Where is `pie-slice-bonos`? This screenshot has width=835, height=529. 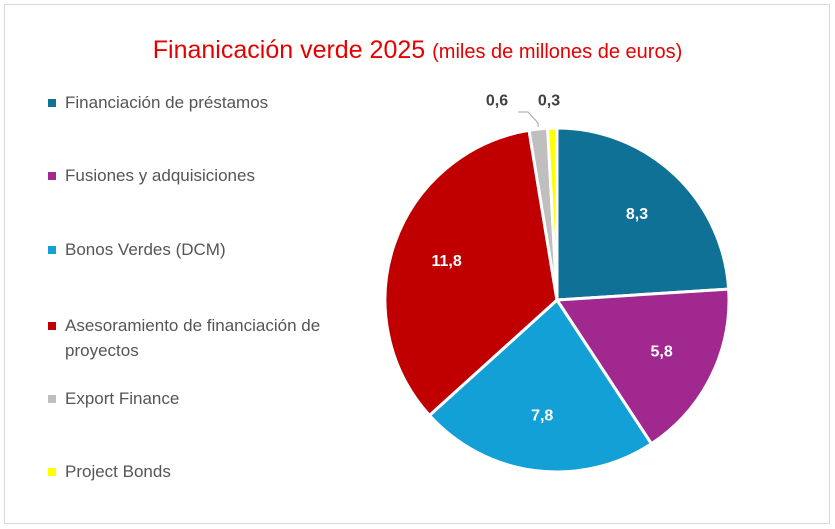
pie-slice-bonos is located at coordinates (540, 386).